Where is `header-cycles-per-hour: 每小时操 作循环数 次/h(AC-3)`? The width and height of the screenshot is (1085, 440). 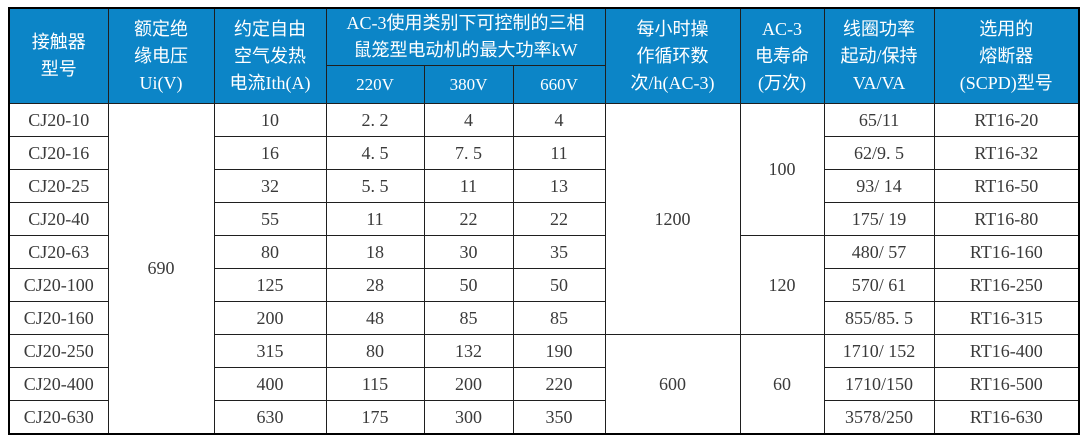
header-cycles-per-hour: 每小时操 作循环数 次/h(AC-3) is located at coordinates (672, 55).